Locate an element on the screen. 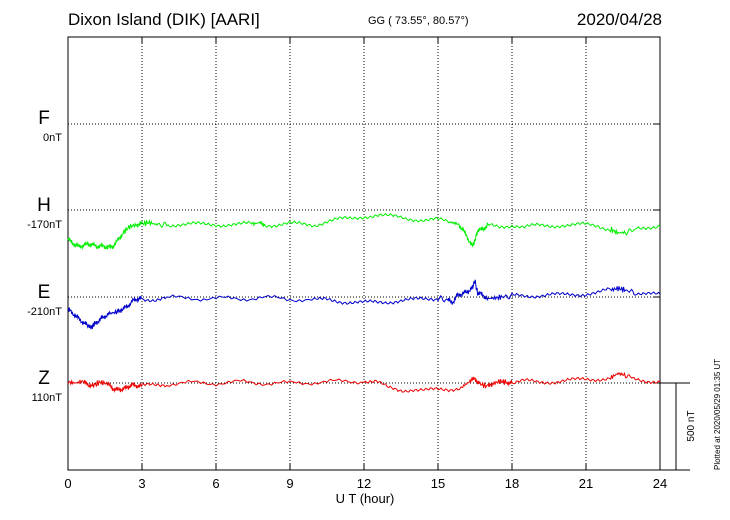  plotted-timestamp: Plotted at 2020/05/29 01:35 UT is located at coordinates (717, 414).